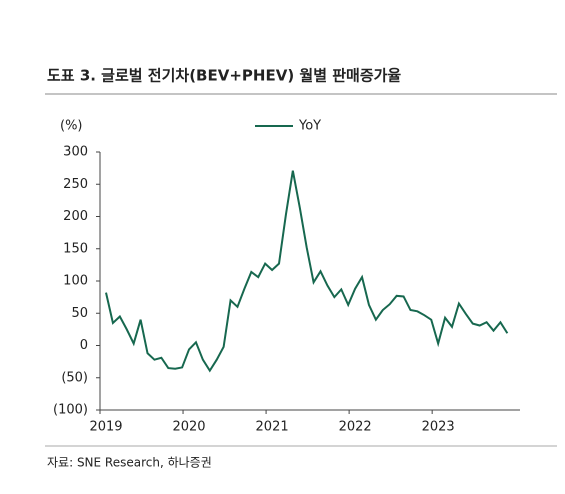 The height and width of the screenshot is (494, 565). Describe the element at coordinates (309, 126) in the screenshot. I see `legend-label: YoY` at that location.